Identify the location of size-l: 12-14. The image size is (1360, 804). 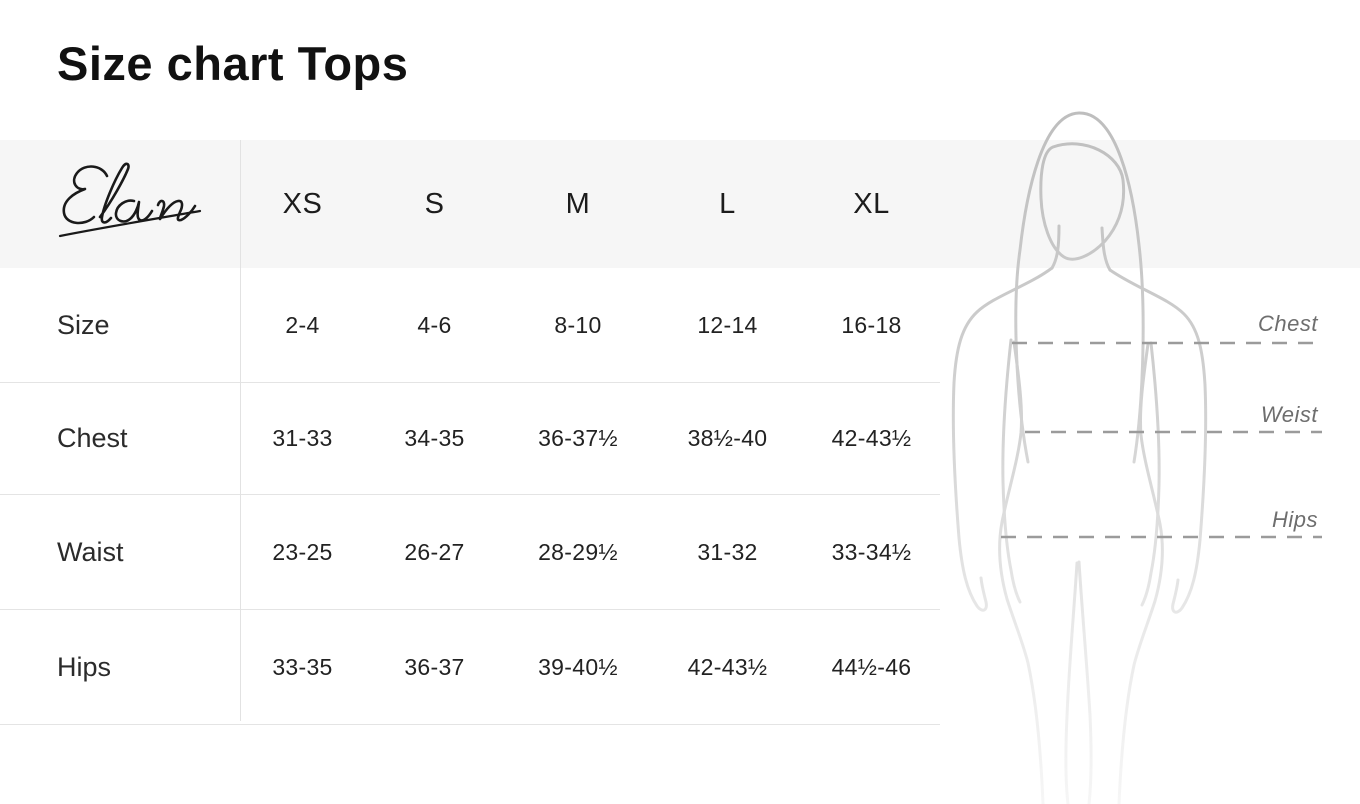
(727, 324).